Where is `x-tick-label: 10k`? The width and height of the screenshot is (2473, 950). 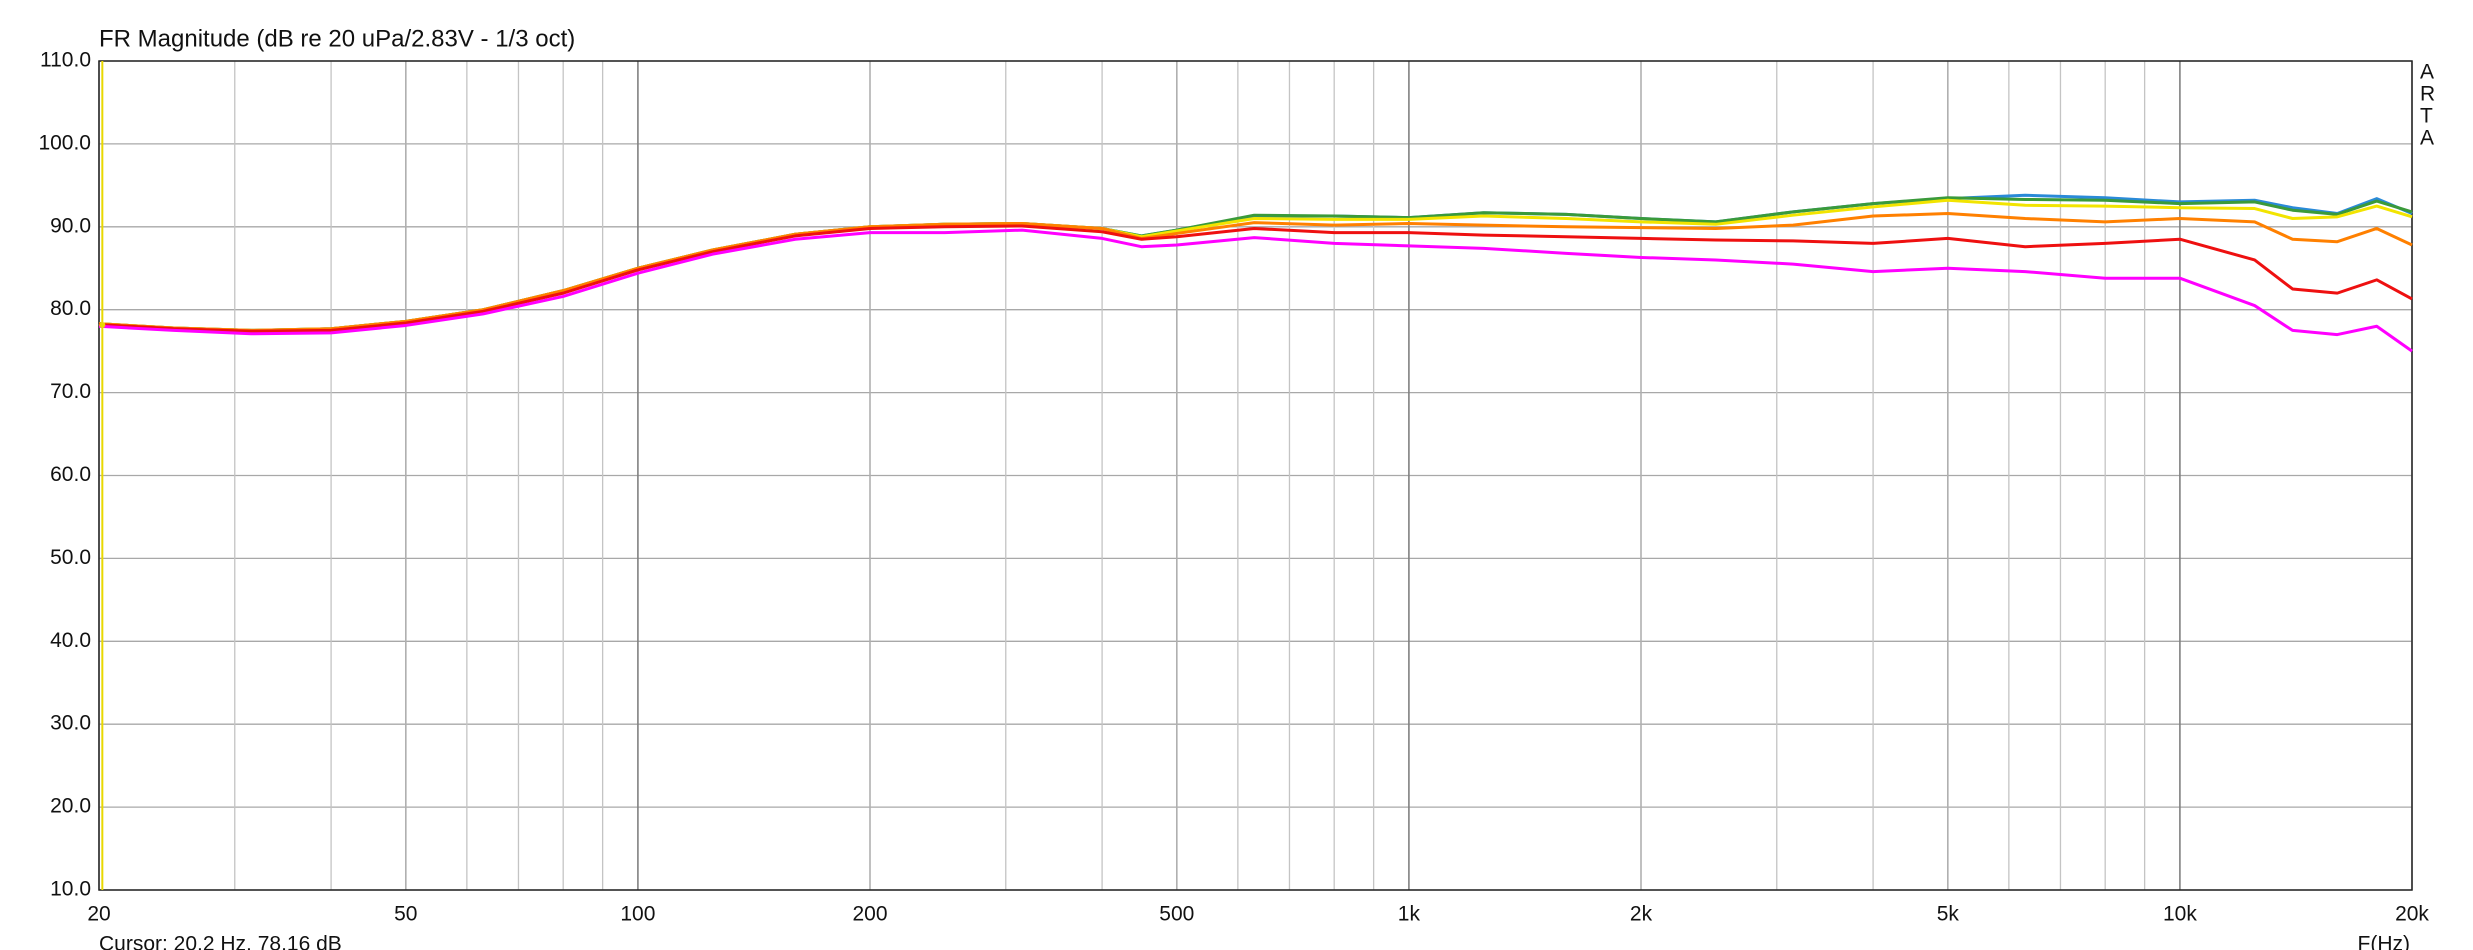 x-tick-label: 10k is located at coordinates (2180, 914).